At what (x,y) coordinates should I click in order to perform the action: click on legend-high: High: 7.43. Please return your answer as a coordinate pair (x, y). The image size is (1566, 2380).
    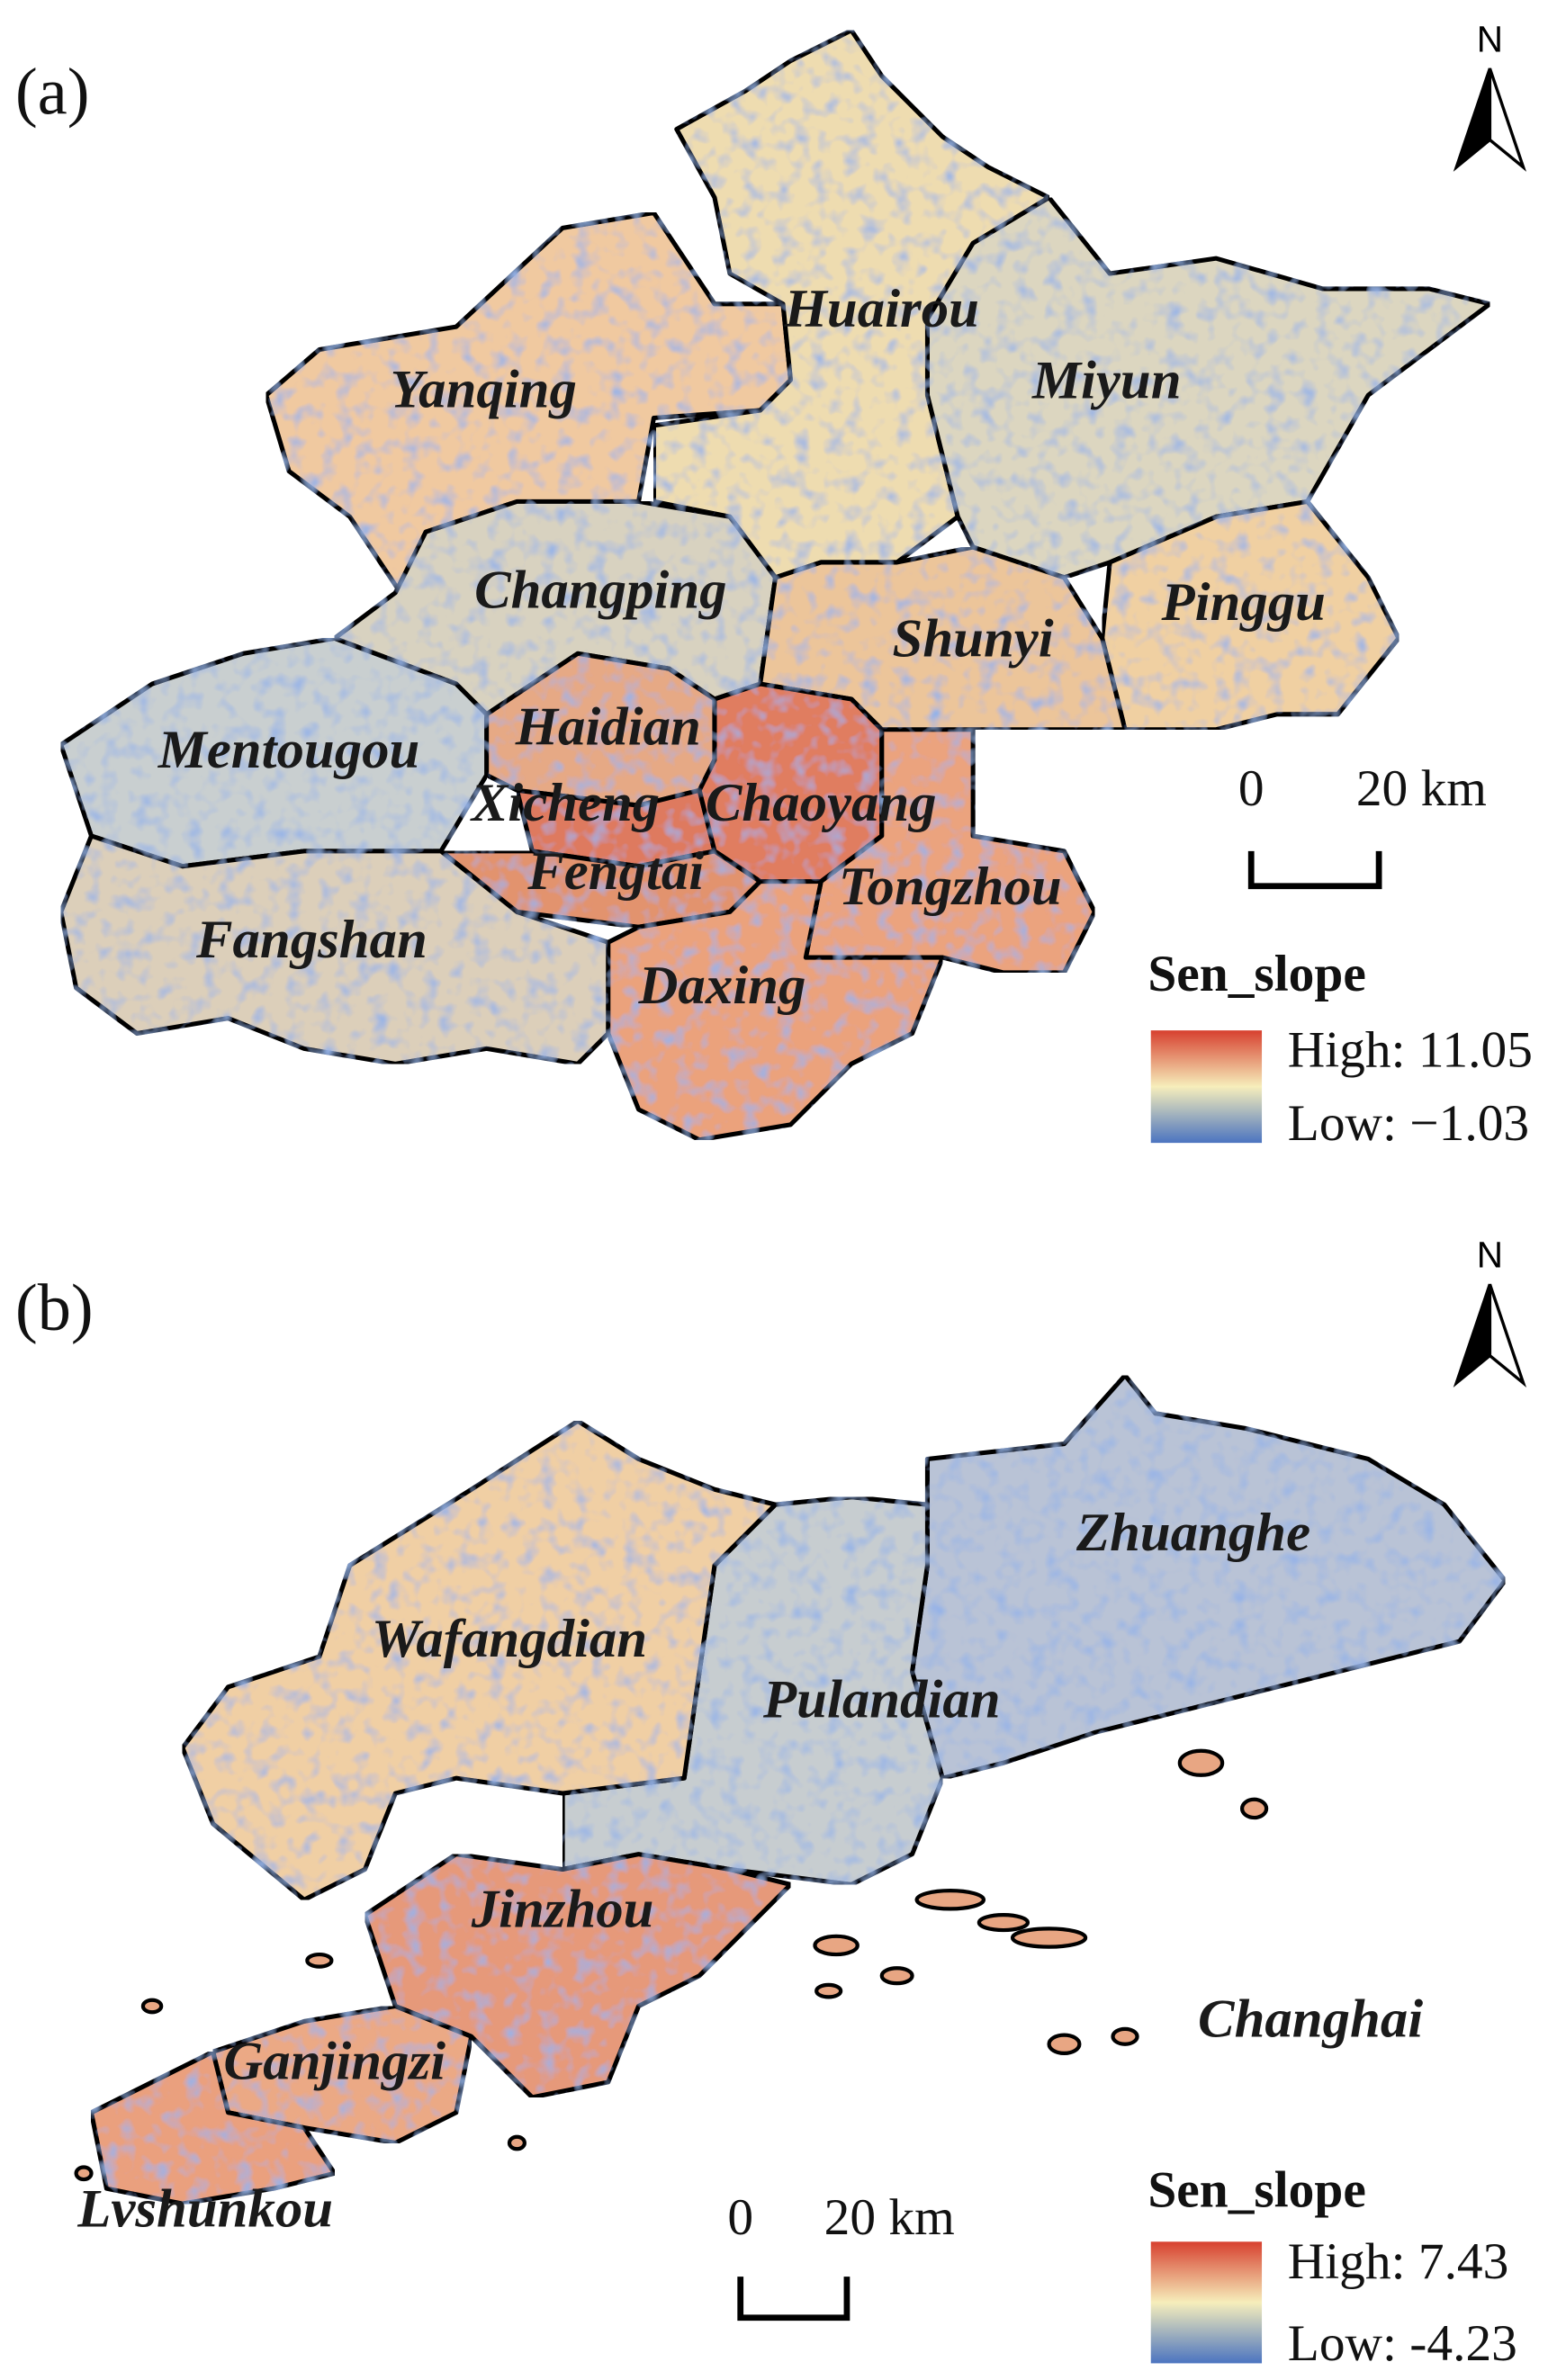
    Looking at the image, I should click on (1398, 2261).